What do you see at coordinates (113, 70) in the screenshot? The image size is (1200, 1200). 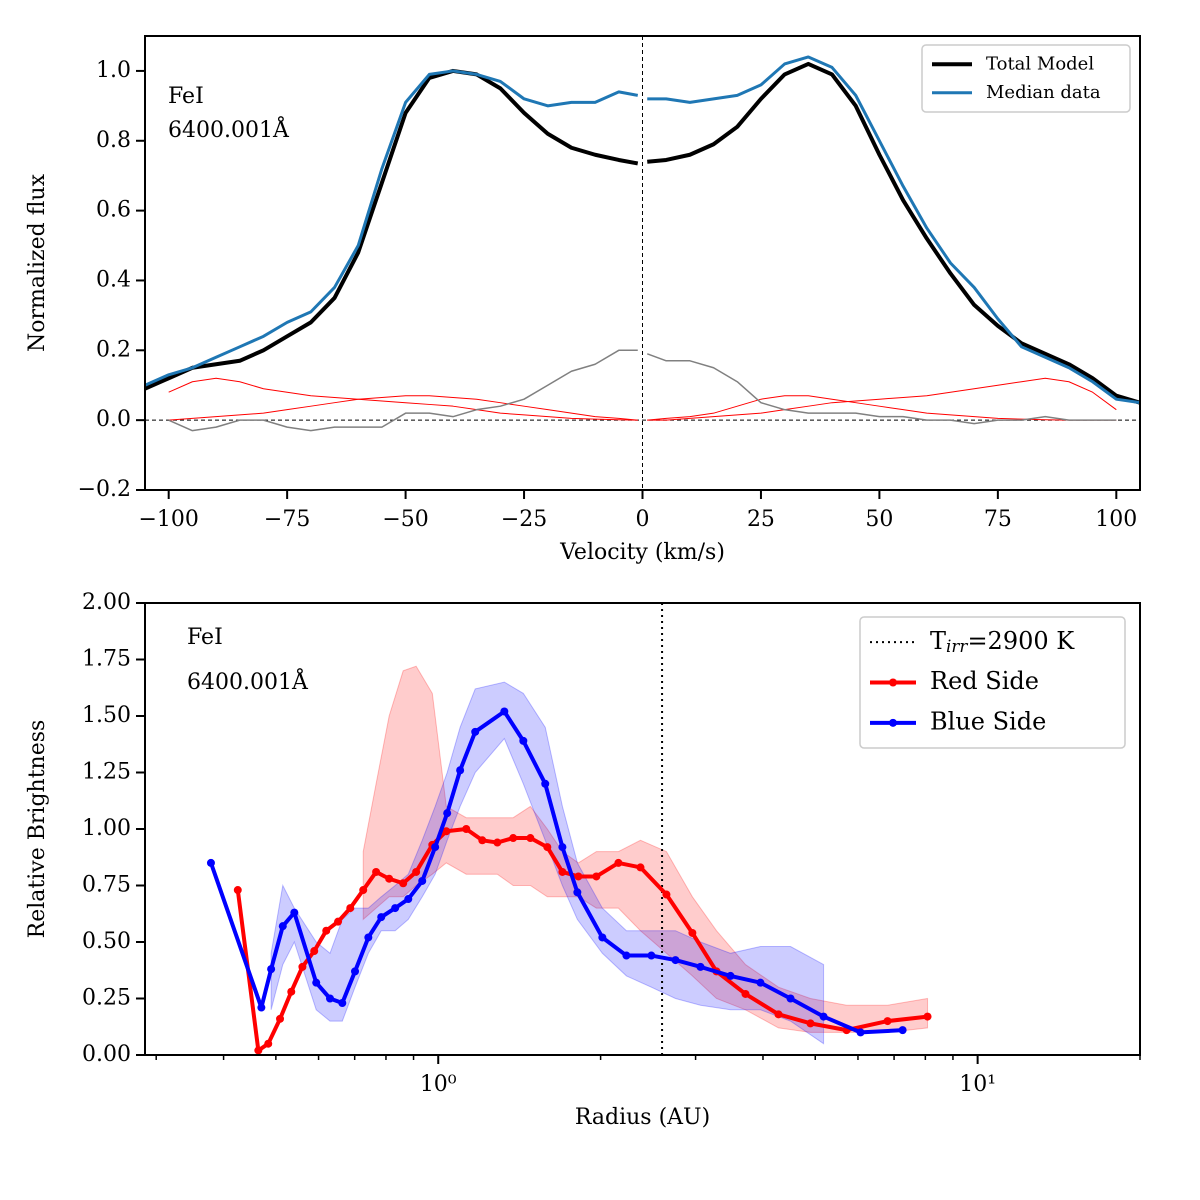 I see `y-tick-label: 1.0` at bounding box center [113, 70].